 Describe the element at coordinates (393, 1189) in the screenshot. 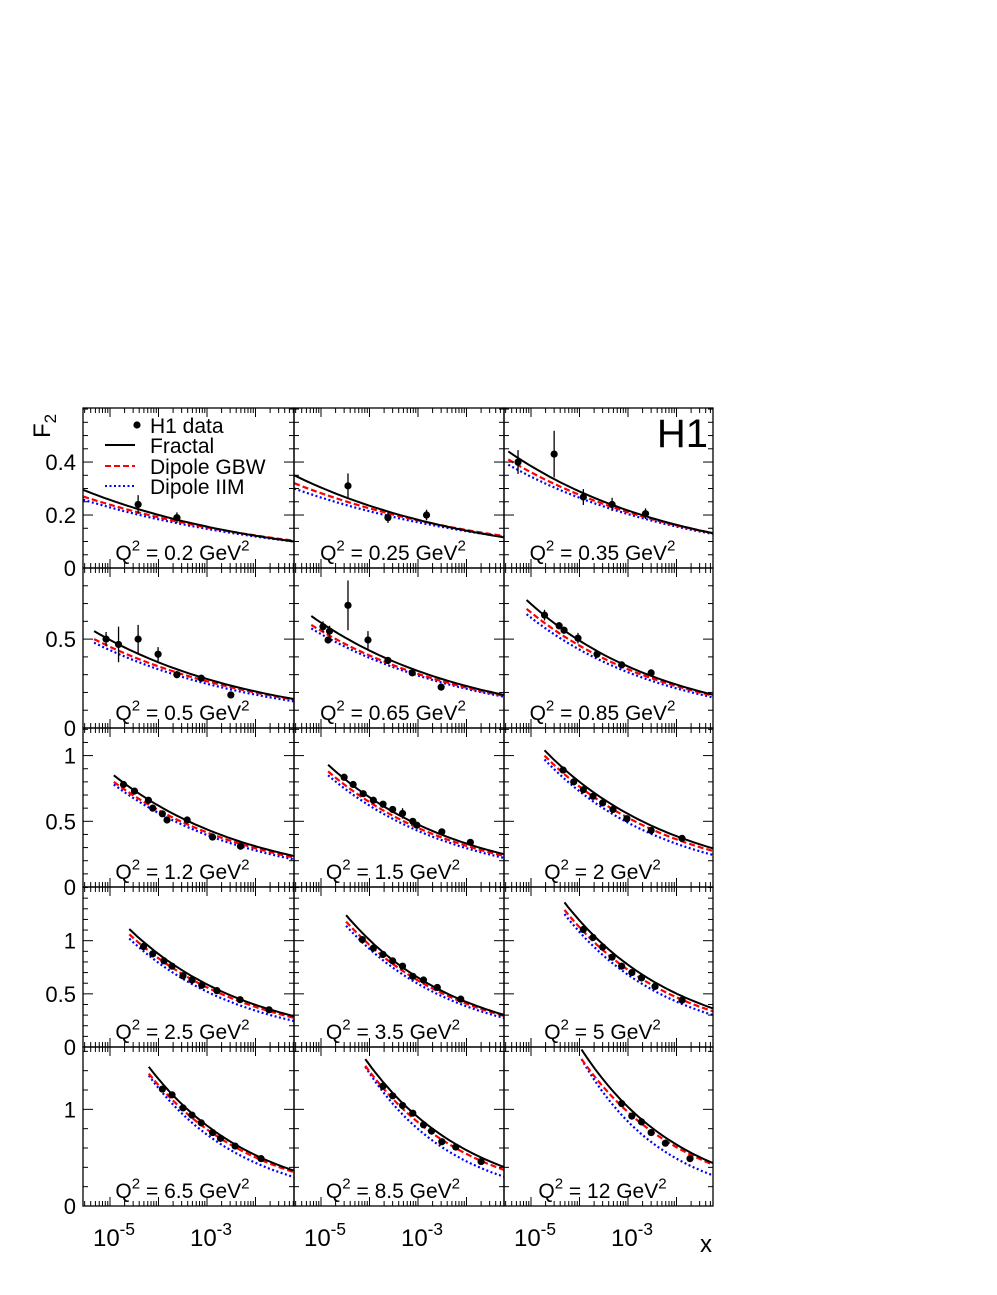

I see `q2-panel-label: Q2 = 8.5 GeV2` at that location.